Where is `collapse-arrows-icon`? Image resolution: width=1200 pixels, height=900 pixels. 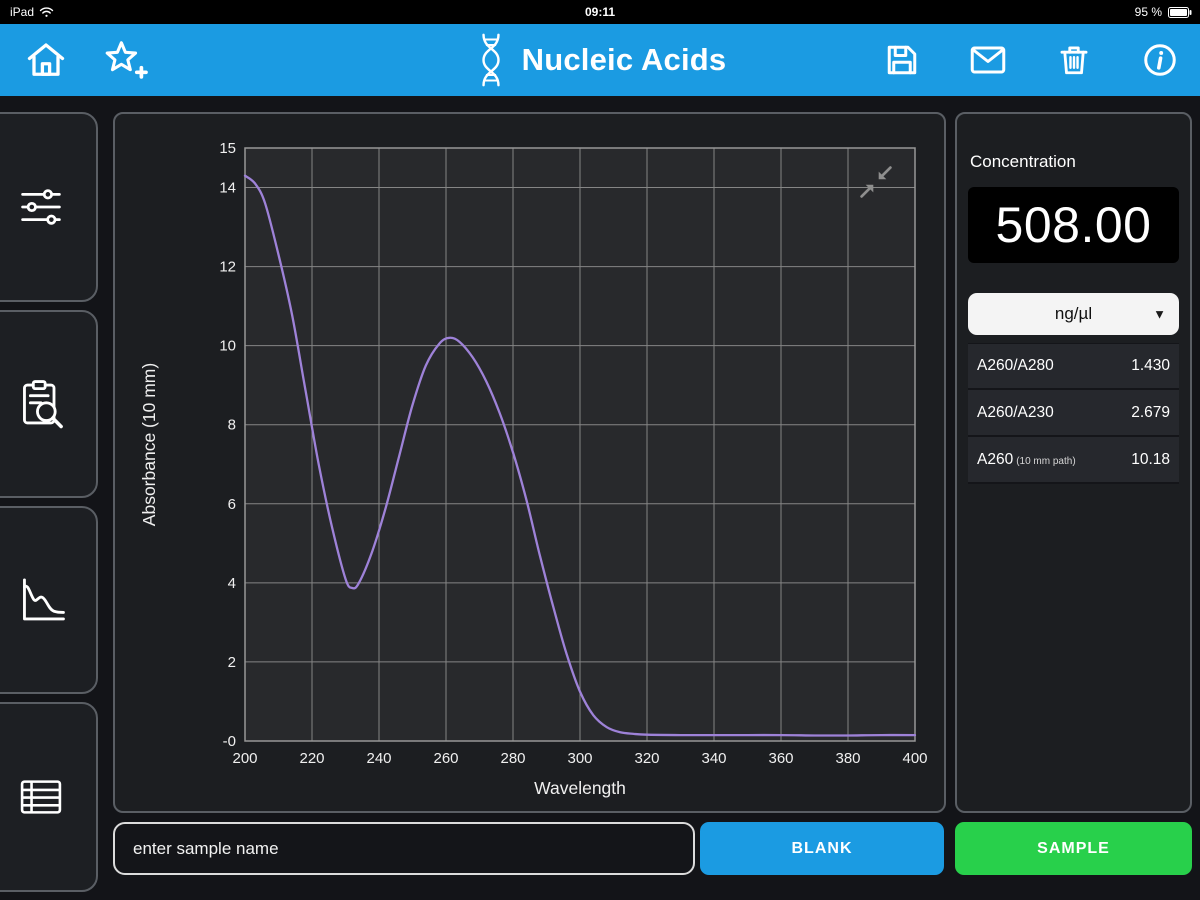
collapse-arrows-icon is located at coordinates (876, 182).